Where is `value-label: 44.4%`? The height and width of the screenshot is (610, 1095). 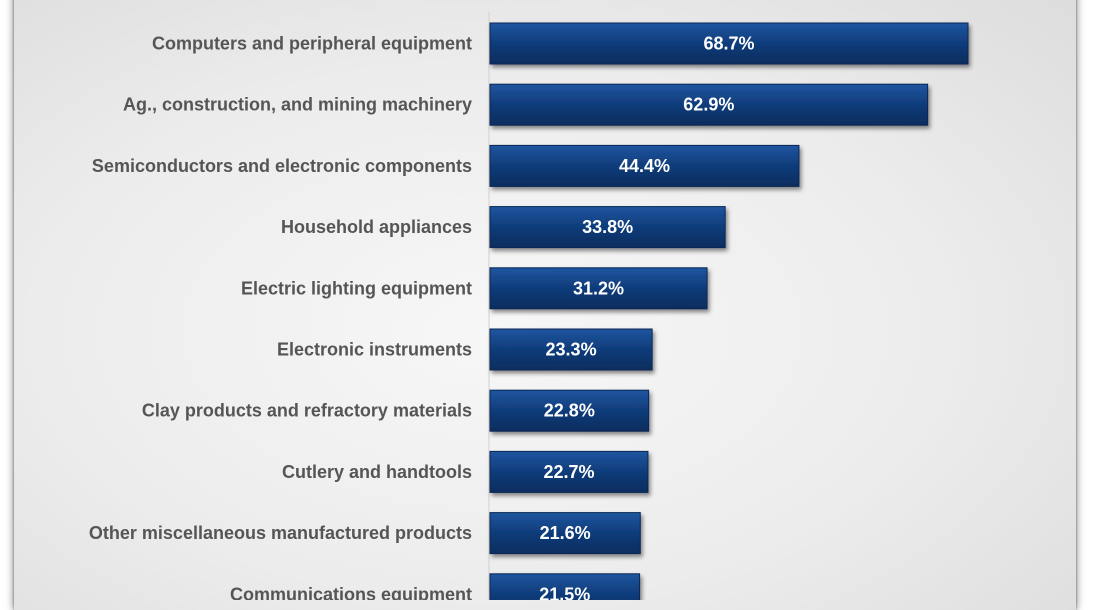 value-label: 44.4% is located at coordinates (644, 166).